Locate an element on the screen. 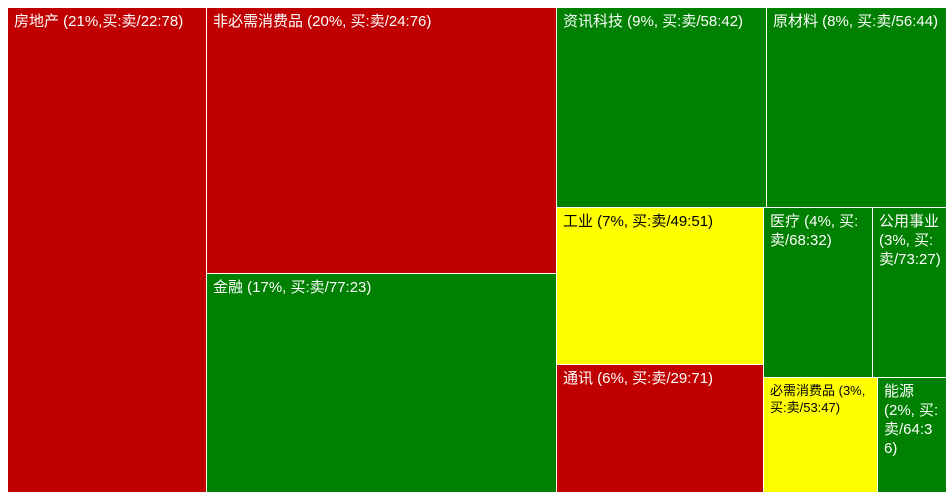 This screenshot has height=492, width=946. treemap-tile-label: 能源 (2%, 买:卖/64:36) is located at coordinates (911, 420).